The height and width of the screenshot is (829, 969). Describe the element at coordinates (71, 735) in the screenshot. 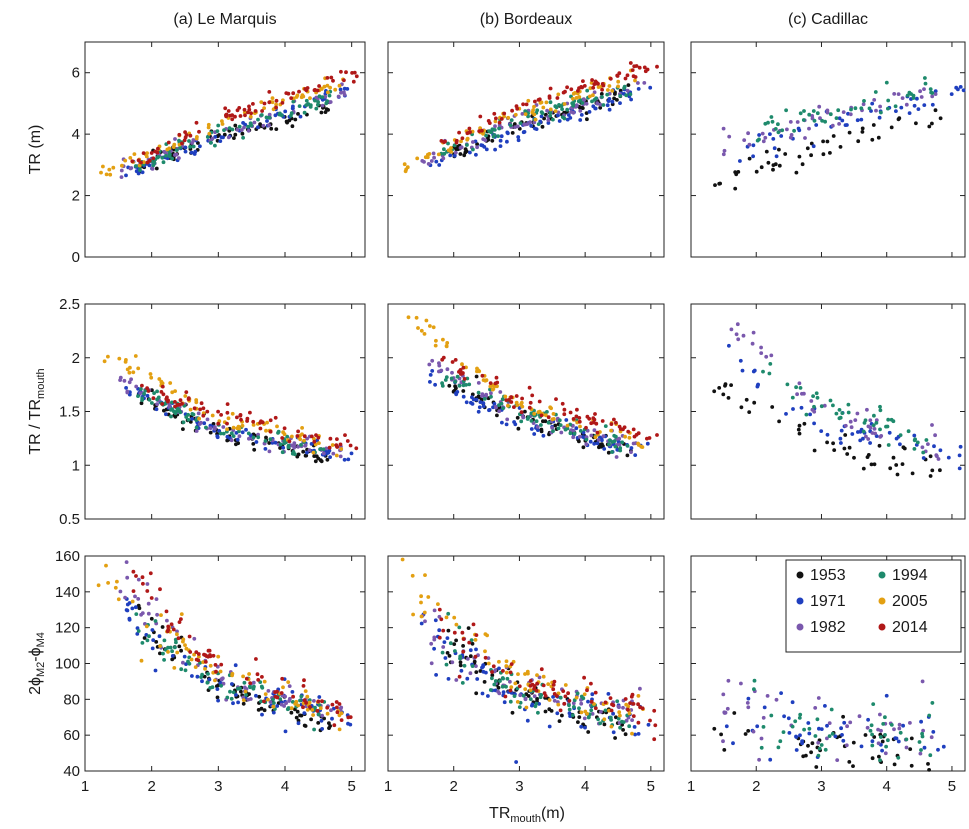

I see `y-tick-label: 60` at that location.